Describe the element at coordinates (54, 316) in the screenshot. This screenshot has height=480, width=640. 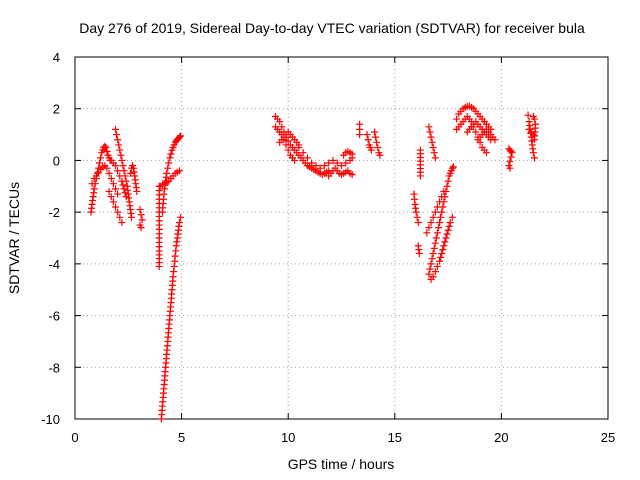
I see `y-tick-label: -6` at that location.